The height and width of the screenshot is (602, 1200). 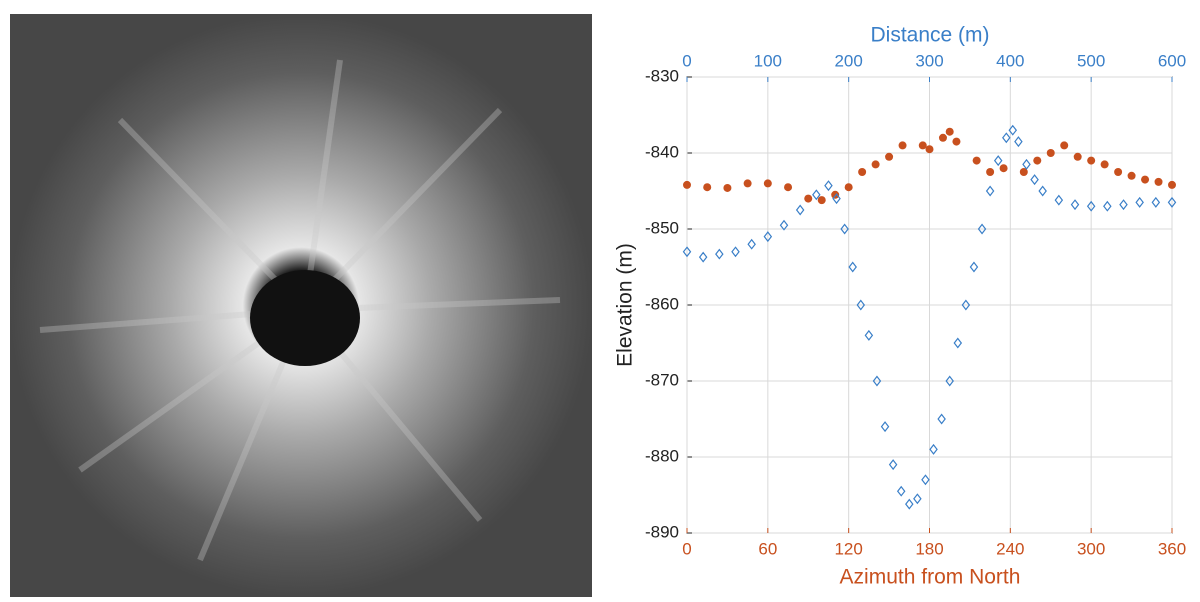 What do you see at coordinates (1172, 60) in the screenshot?
I see `x2-tick-label: 600` at bounding box center [1172, 60].